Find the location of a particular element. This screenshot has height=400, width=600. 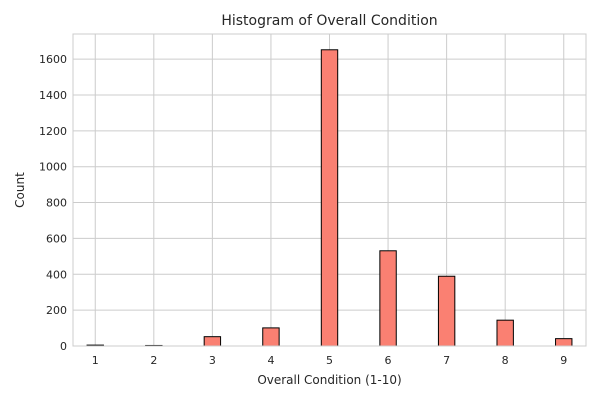

x-tick-label: 3 is located at coordinates (212, 360).